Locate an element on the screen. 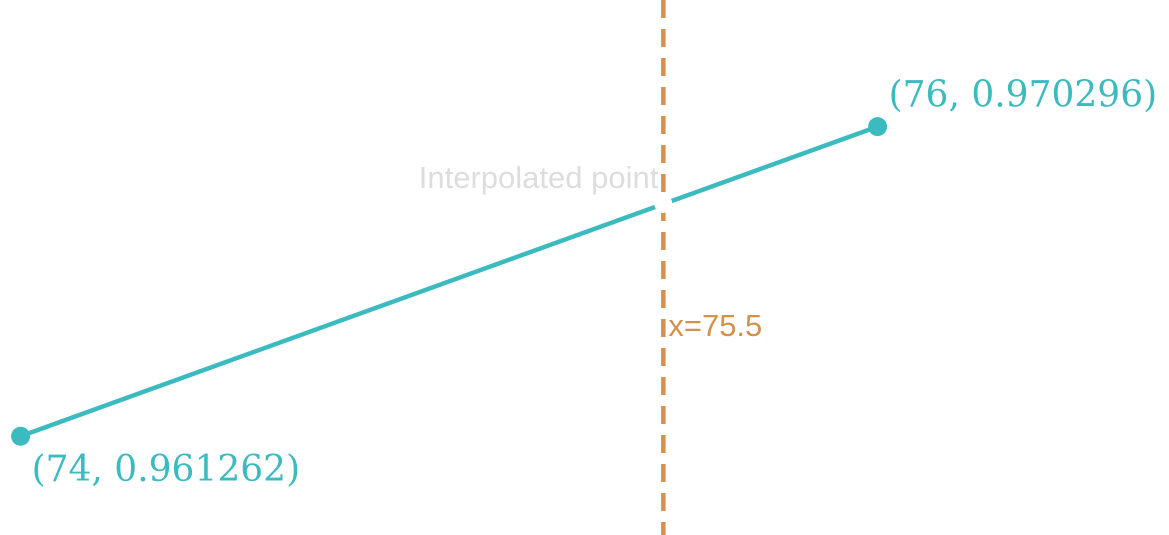 The width and height of the screenshot is (1169, 535). data-point-end is located at coordinates (878, 127).